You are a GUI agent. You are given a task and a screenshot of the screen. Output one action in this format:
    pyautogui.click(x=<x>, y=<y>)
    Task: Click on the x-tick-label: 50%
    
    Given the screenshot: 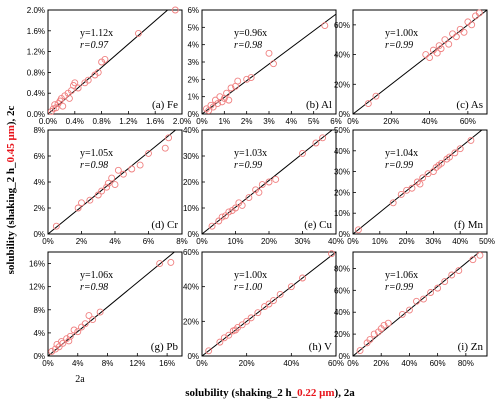 What is the action you would take?
    pyautogui.click(x=487, y=241)
    